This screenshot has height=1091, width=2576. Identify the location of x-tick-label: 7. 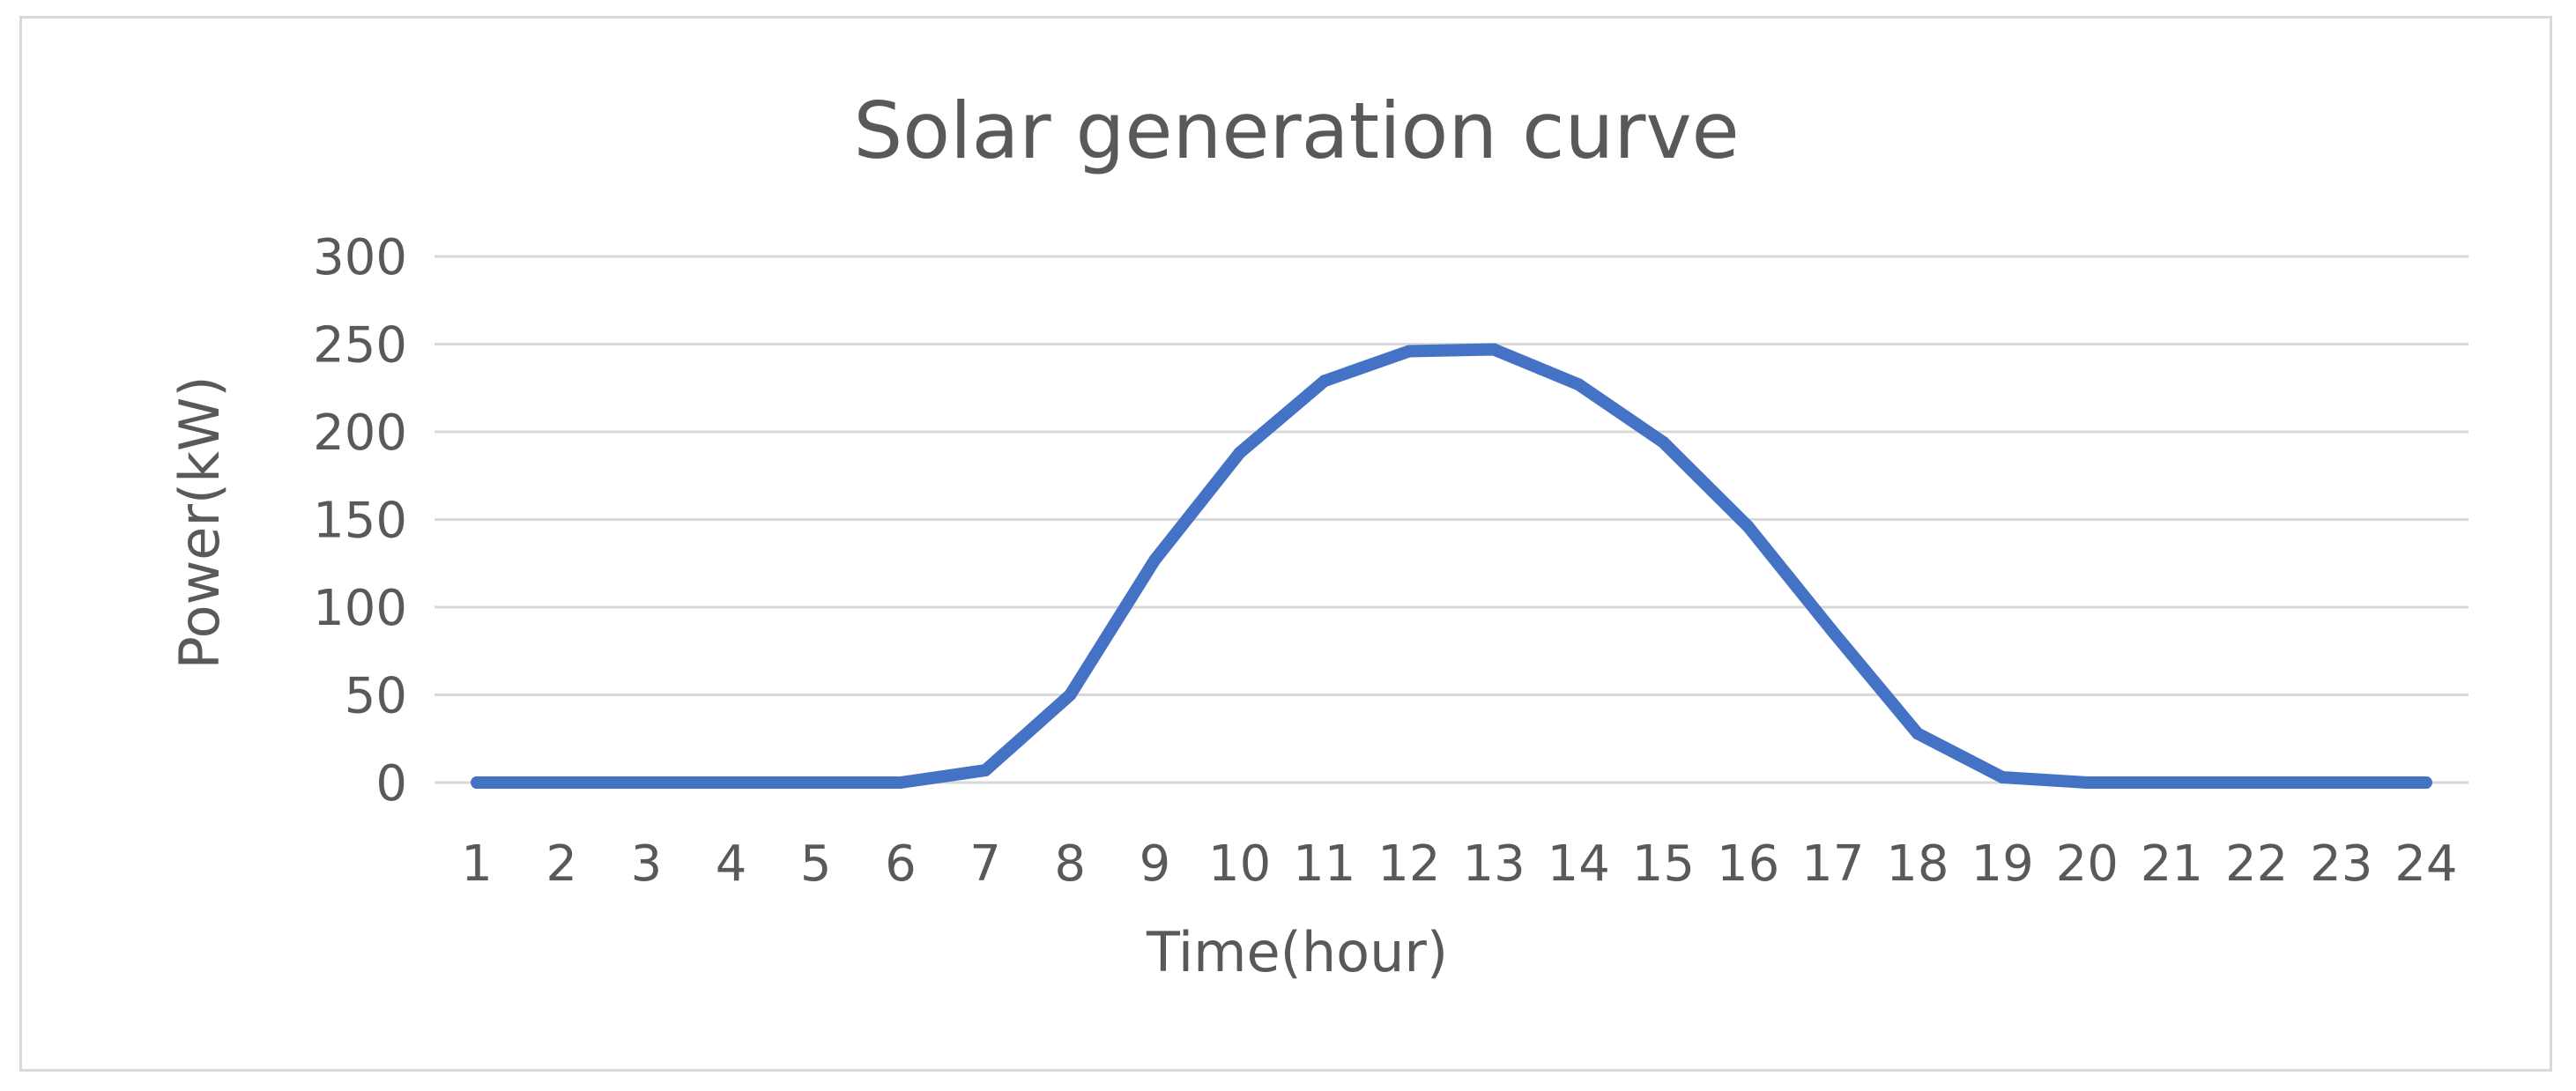
(985, 864).